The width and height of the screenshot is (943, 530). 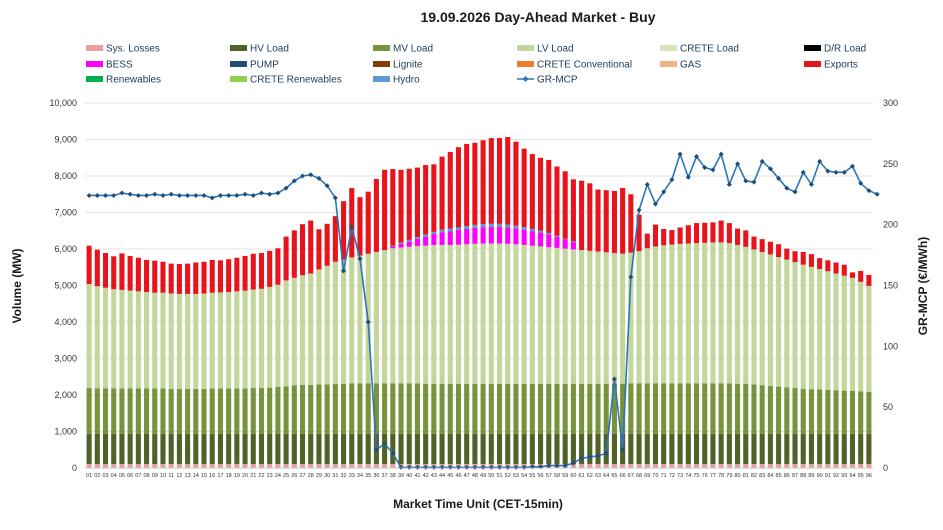 What do you see at coordinates (63, 103) in the screenshot?
I see `y-tick-label: 10,000` at bounding box center [63, 103].